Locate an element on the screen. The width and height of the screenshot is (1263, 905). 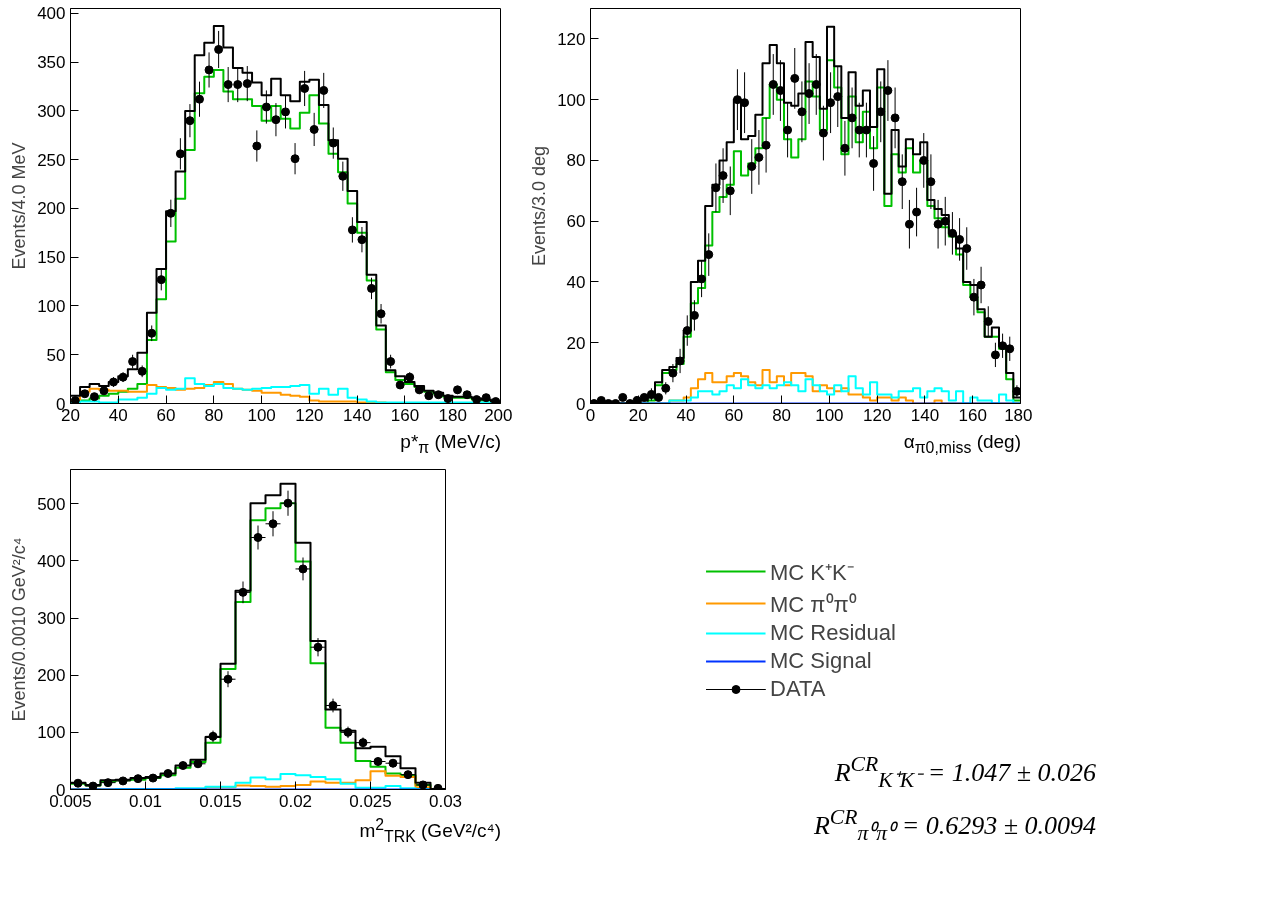
y-tick-label: 250 is located at coordinates (51, 160).